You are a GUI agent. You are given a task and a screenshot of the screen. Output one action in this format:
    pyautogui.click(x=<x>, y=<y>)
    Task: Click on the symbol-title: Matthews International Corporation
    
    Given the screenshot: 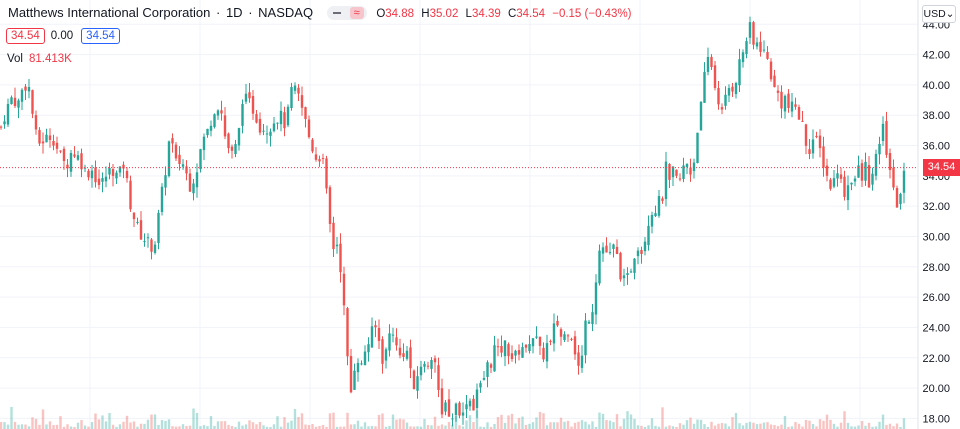 What is the action you would take?
    pyautogui.click(x=109, y=12)
    